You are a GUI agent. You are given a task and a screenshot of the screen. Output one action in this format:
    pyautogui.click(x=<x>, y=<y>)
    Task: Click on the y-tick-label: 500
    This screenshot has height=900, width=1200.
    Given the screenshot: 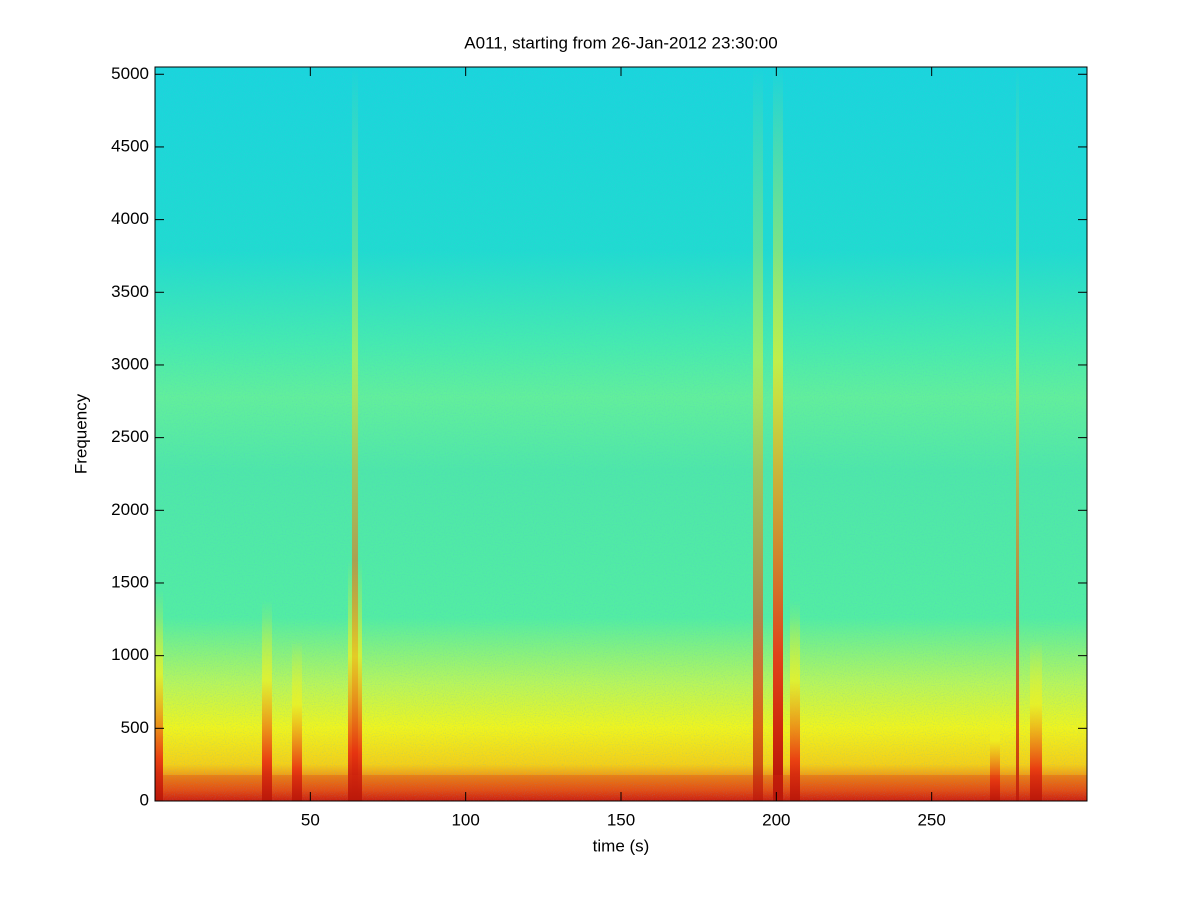 What is the action you would take?
    pyautogui.click(x=135, y=727)
    